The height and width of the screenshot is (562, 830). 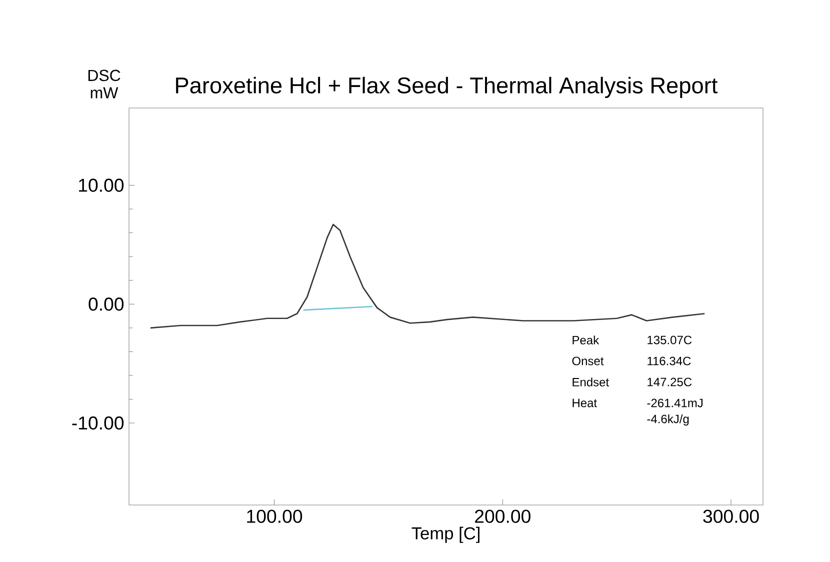 I want to click on annotation: 116.34C, so click(x=669, y=361).